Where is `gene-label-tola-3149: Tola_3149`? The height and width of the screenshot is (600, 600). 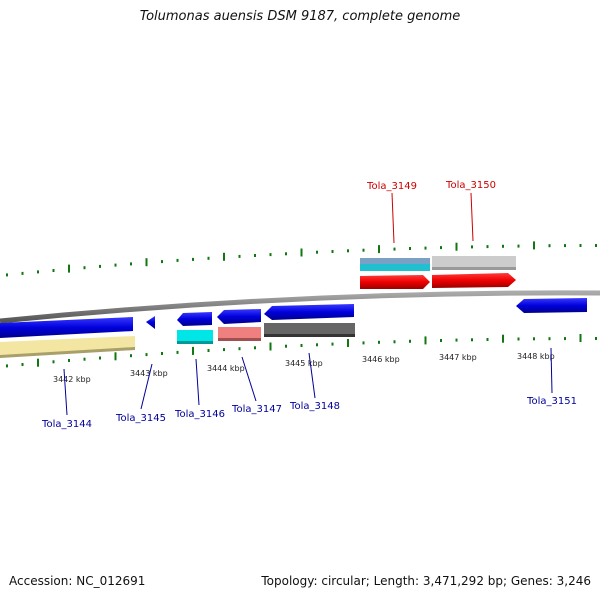 gene-label-tola-3149: Tola_3149 is located at coordinates (391, 186).